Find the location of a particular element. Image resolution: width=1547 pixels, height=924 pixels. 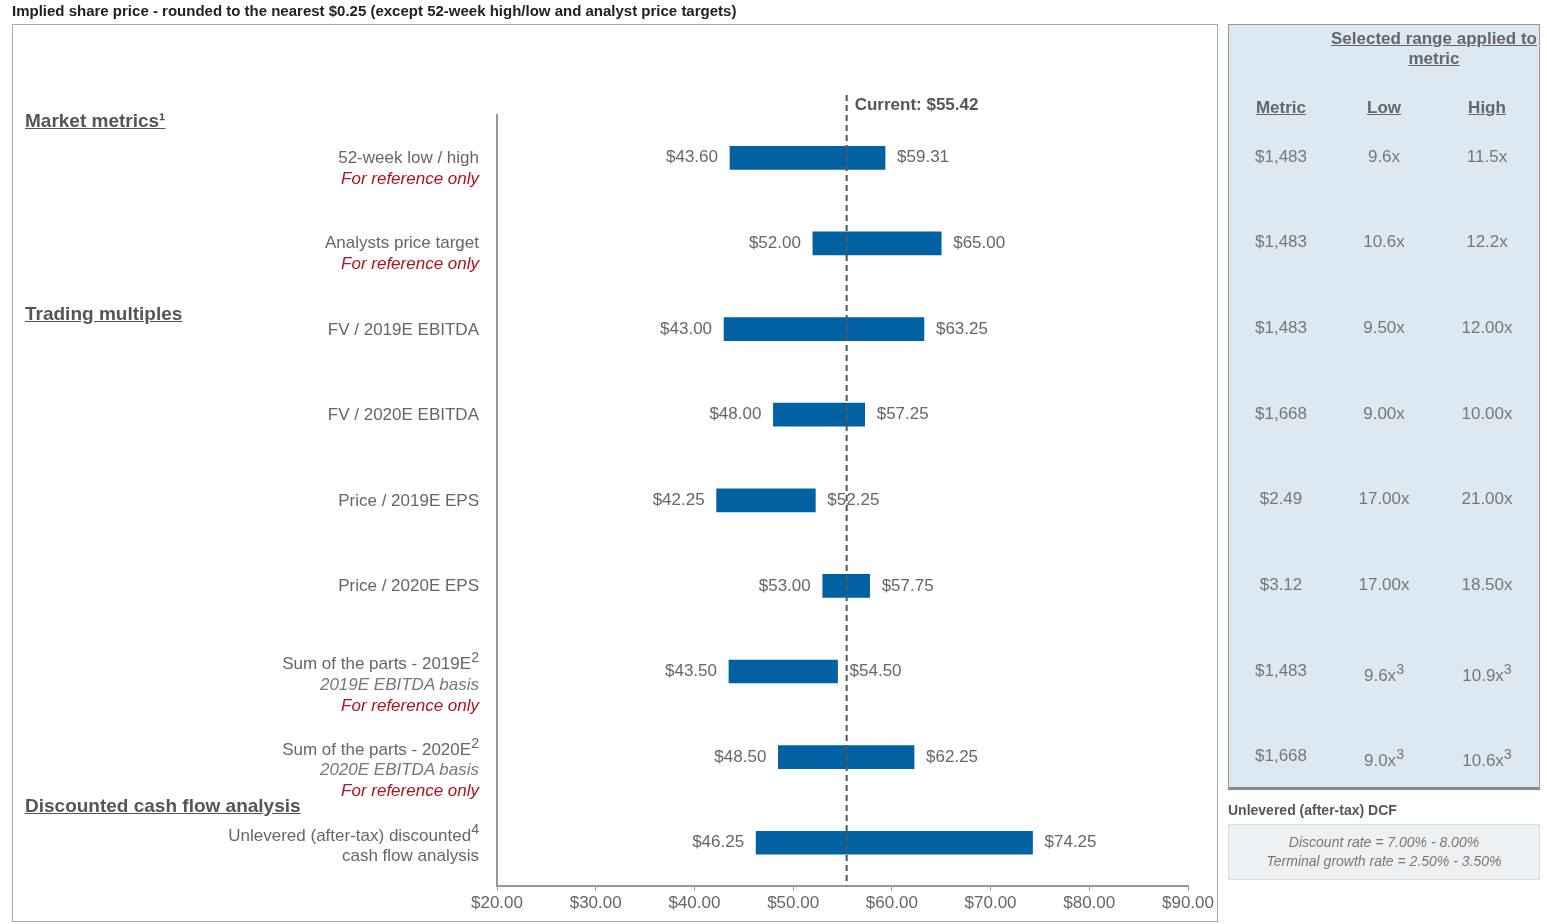

y-tick-label: Analysts price target For reference only is located at coordinates (401, 253).